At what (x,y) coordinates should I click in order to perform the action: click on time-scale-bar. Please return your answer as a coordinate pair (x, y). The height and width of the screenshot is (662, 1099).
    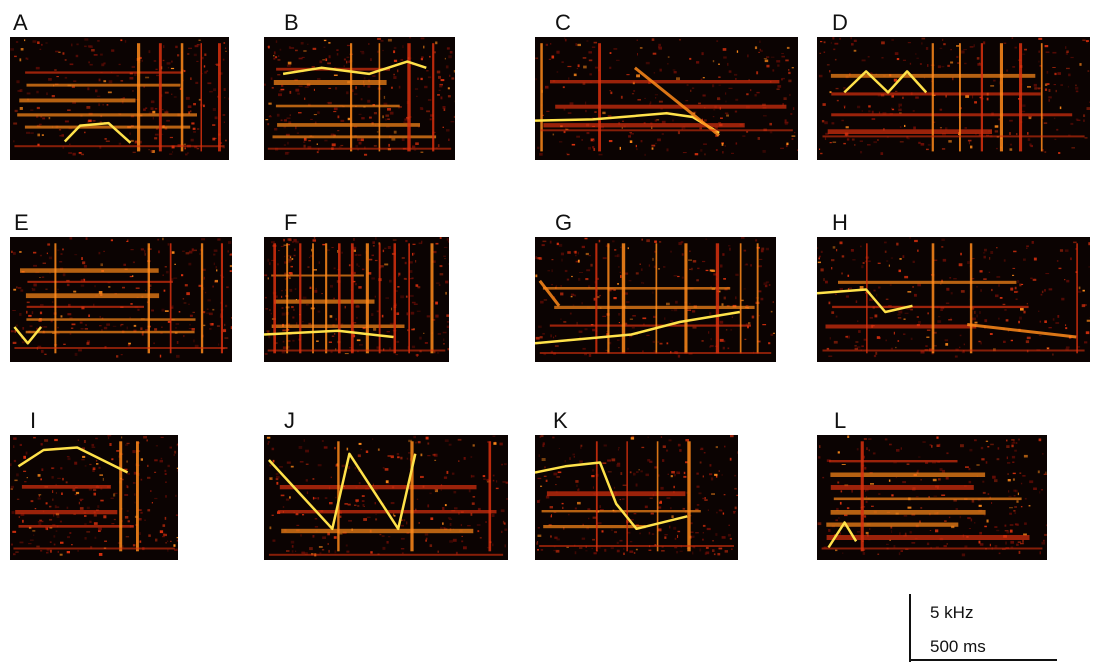
    Looking at the image, I should click on (983, 660).